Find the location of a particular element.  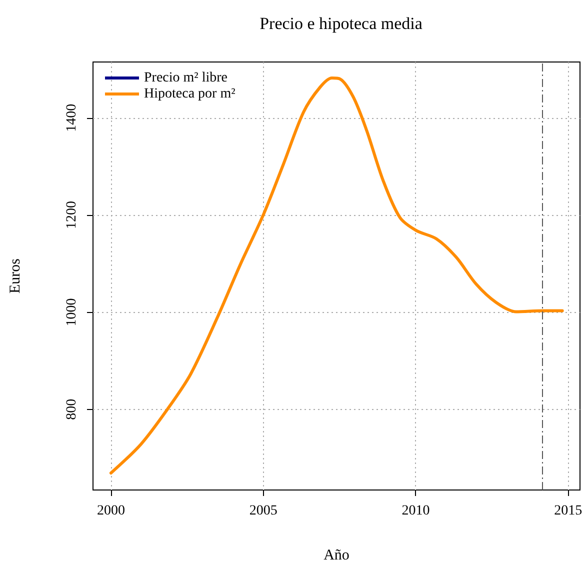

y-tick-label: 1000 is located at coordinates (72, 312).